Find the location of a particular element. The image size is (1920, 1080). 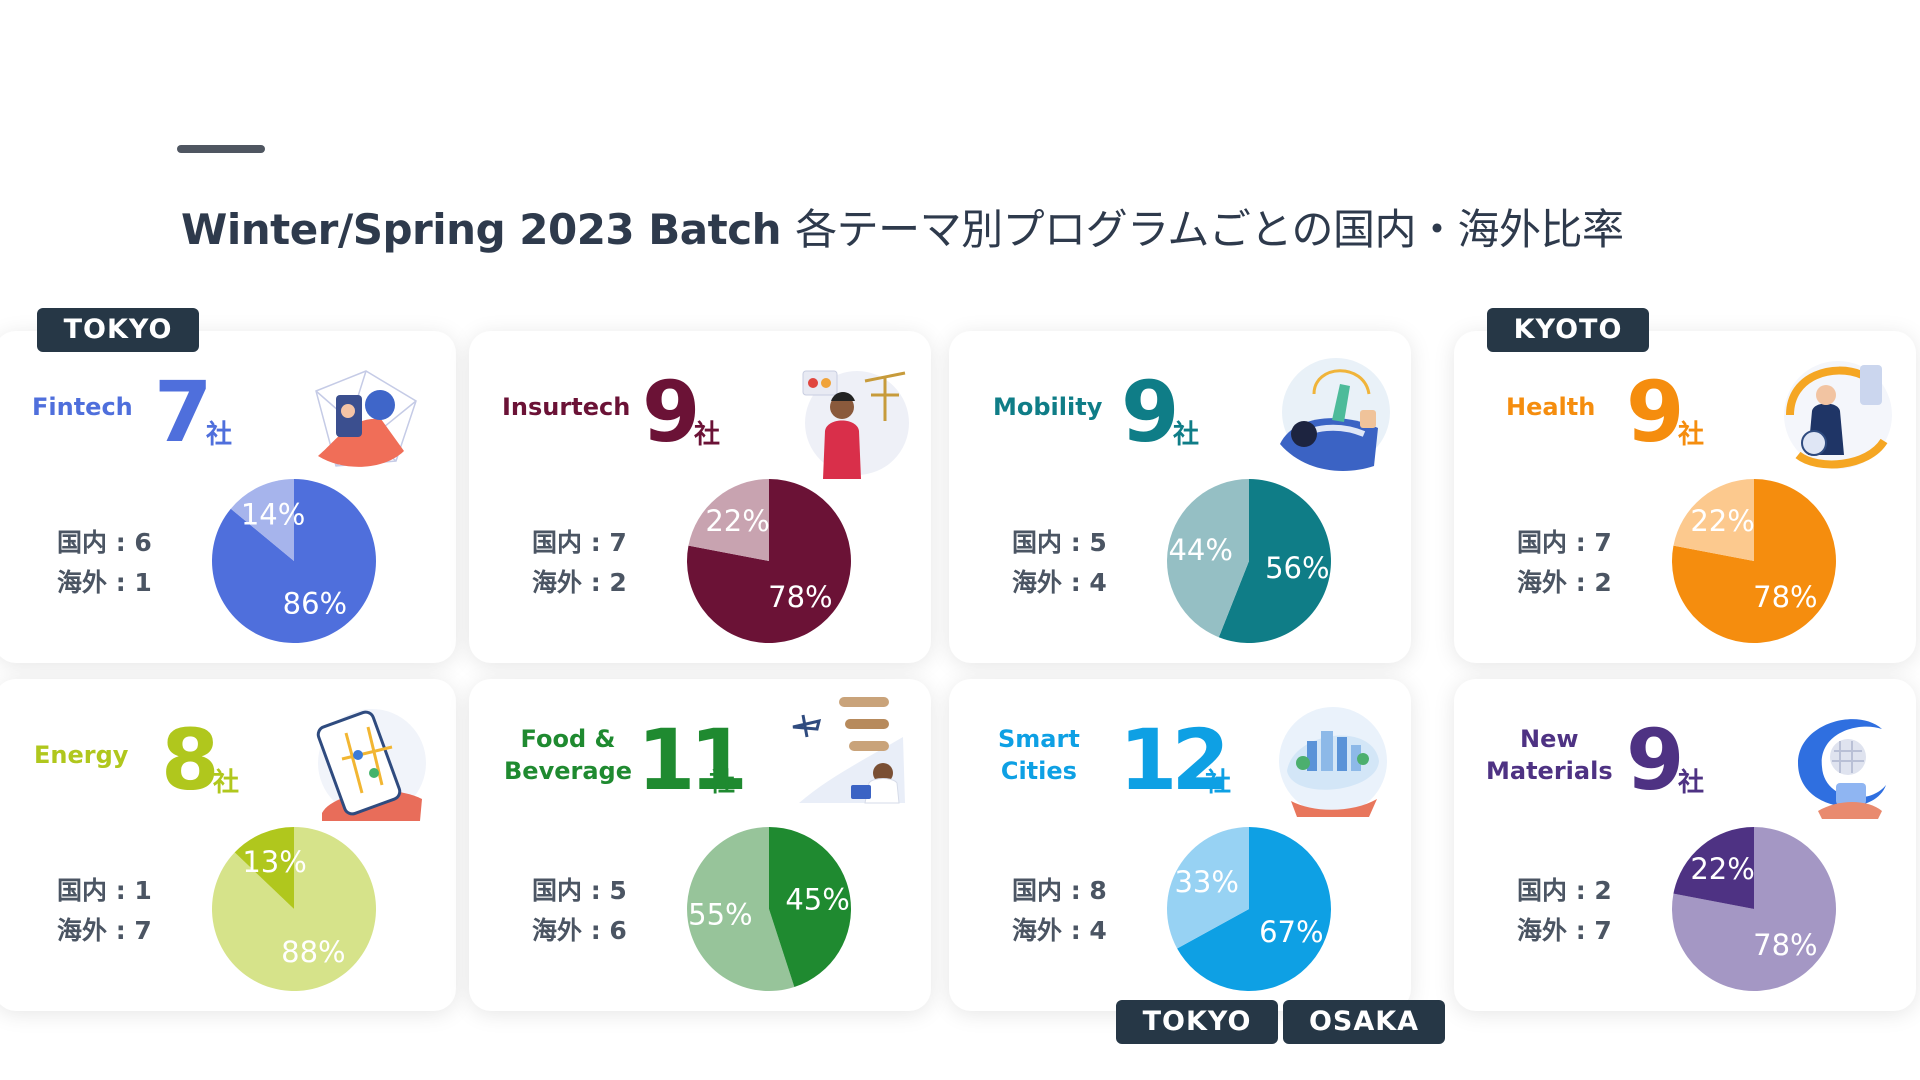

card-new-materials: New Materials 9 社 国内 : 2 海外 : 7 78% 22% is located at coordinates (1685, 845).